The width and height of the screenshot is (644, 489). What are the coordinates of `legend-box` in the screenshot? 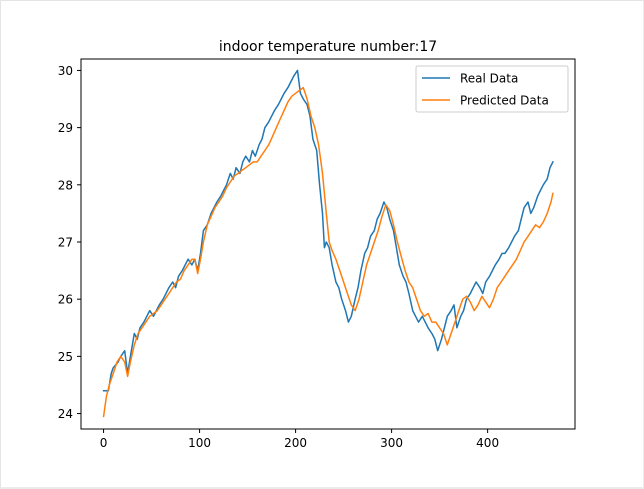 It's located at (492, 89).